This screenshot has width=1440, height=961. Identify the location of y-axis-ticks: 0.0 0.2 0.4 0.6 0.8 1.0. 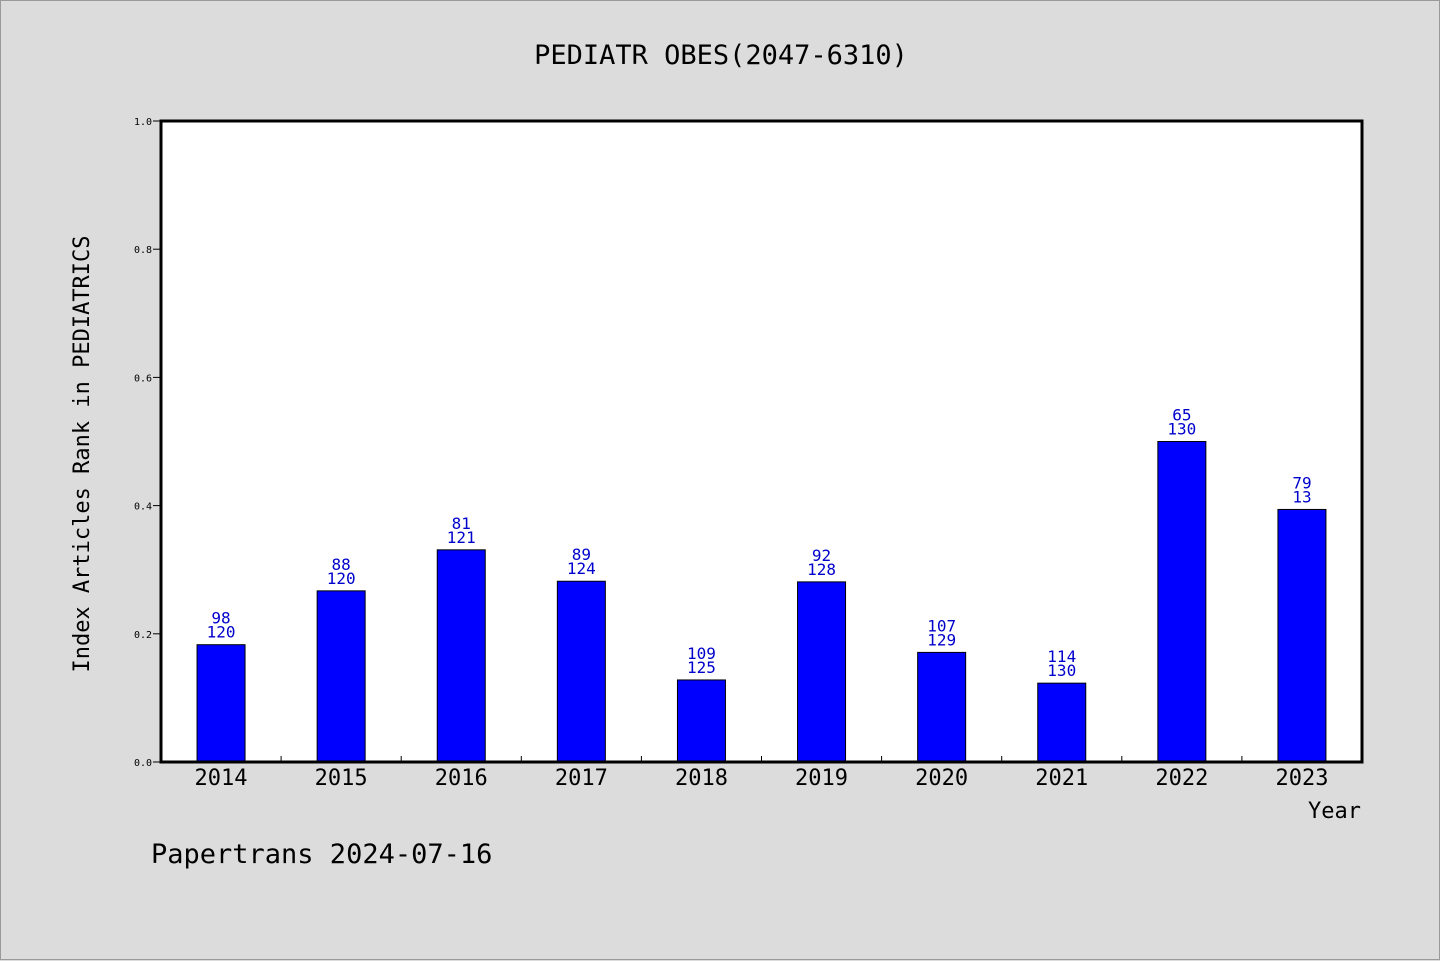
(147, 443).